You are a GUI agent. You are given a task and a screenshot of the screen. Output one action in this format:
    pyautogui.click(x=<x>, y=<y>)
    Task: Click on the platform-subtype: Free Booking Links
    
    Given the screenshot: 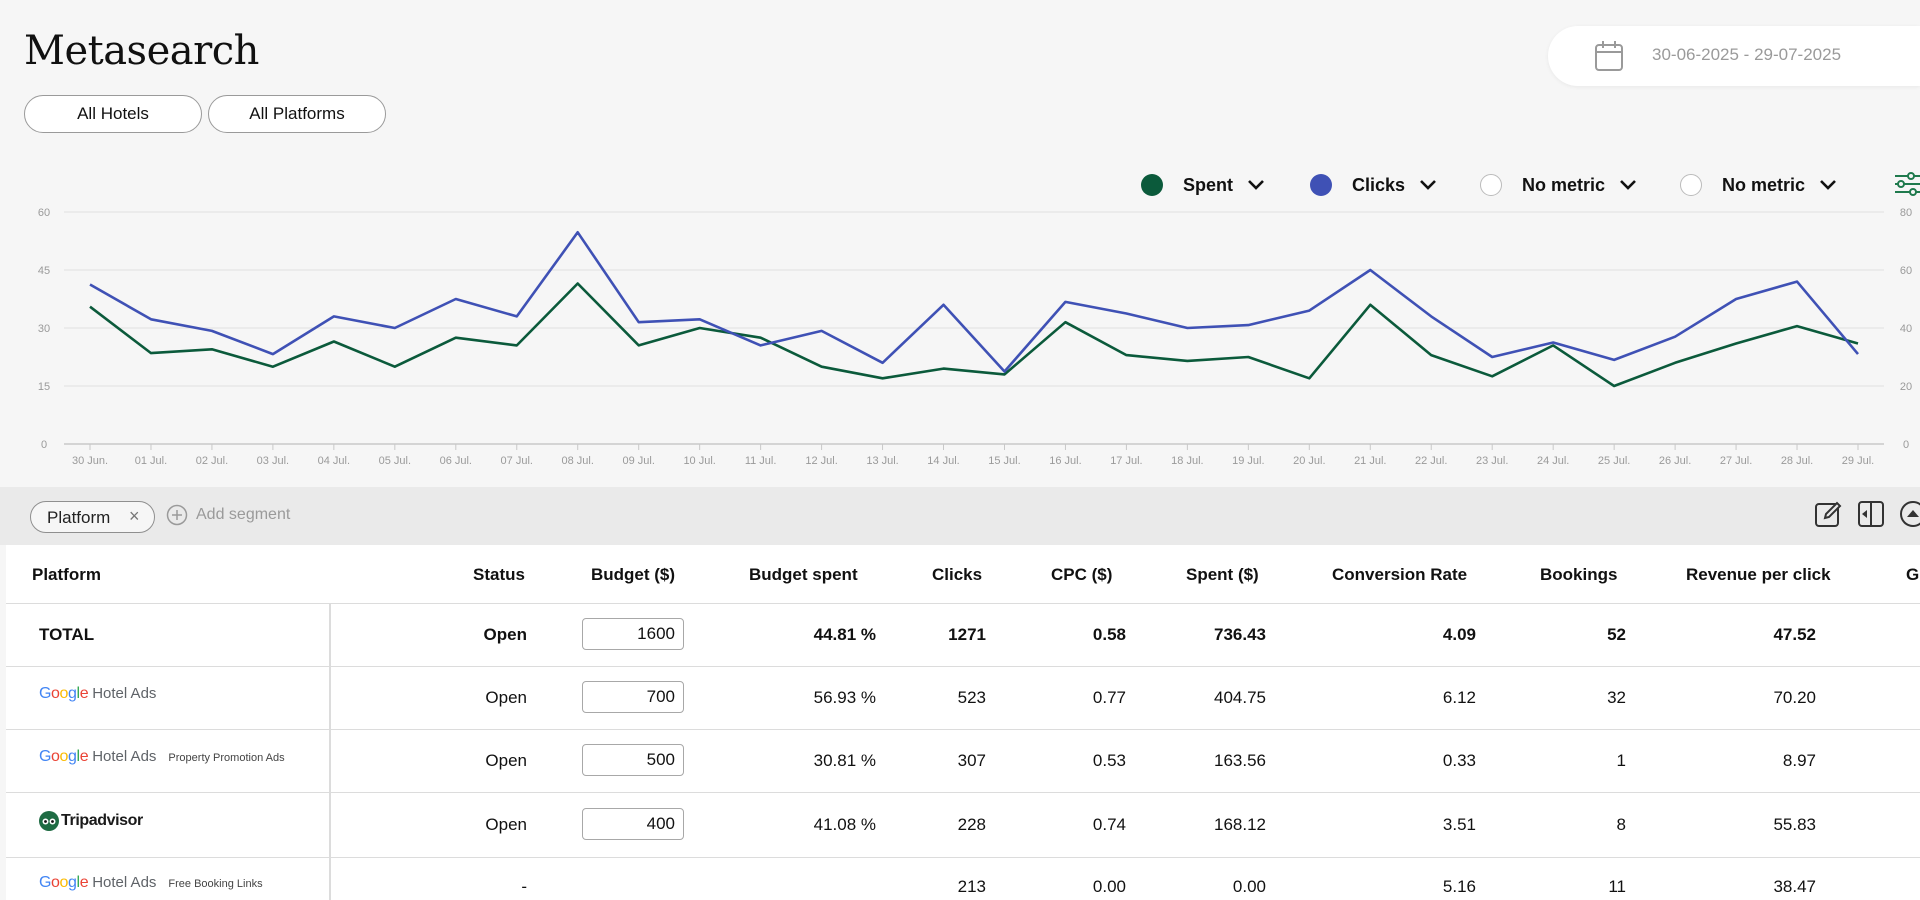 What is the action you would take?
    pyautogui.click(x=215, y=884)
    